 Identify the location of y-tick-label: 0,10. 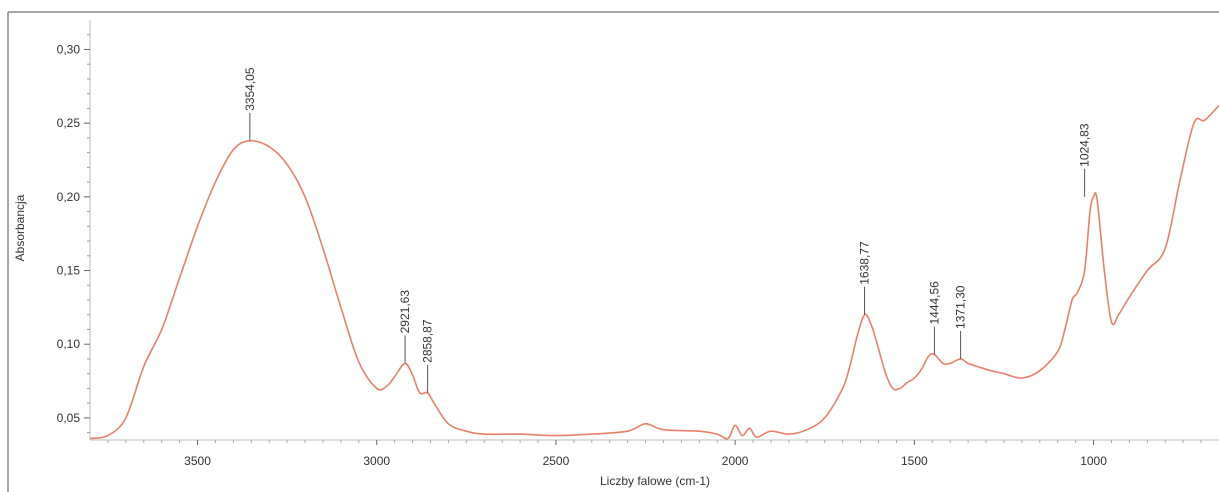
(69, 344).